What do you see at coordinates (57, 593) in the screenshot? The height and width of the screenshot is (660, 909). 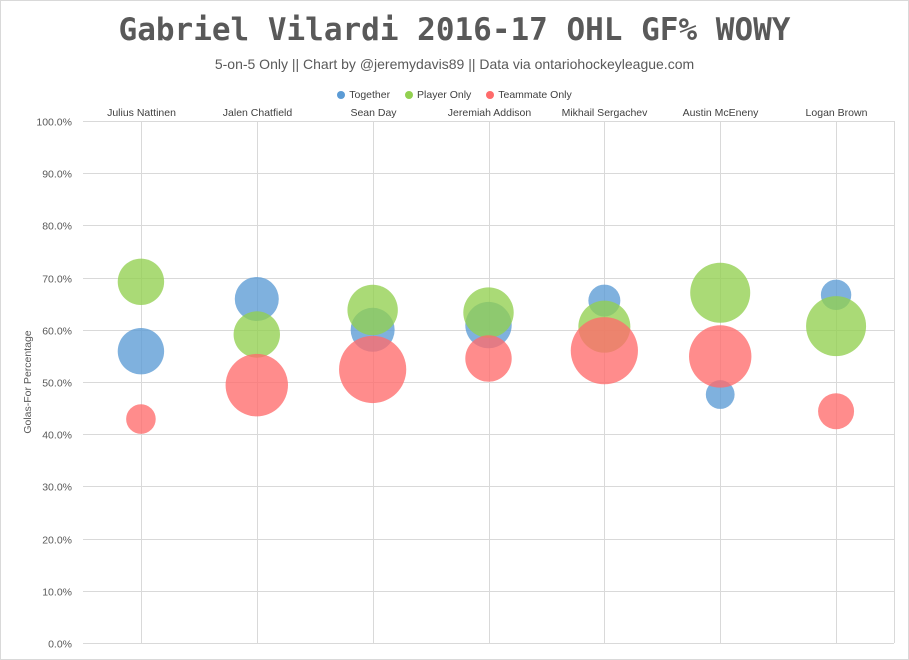 I see `y-tick-label: 10.0%` at bounding box center [57, 593].